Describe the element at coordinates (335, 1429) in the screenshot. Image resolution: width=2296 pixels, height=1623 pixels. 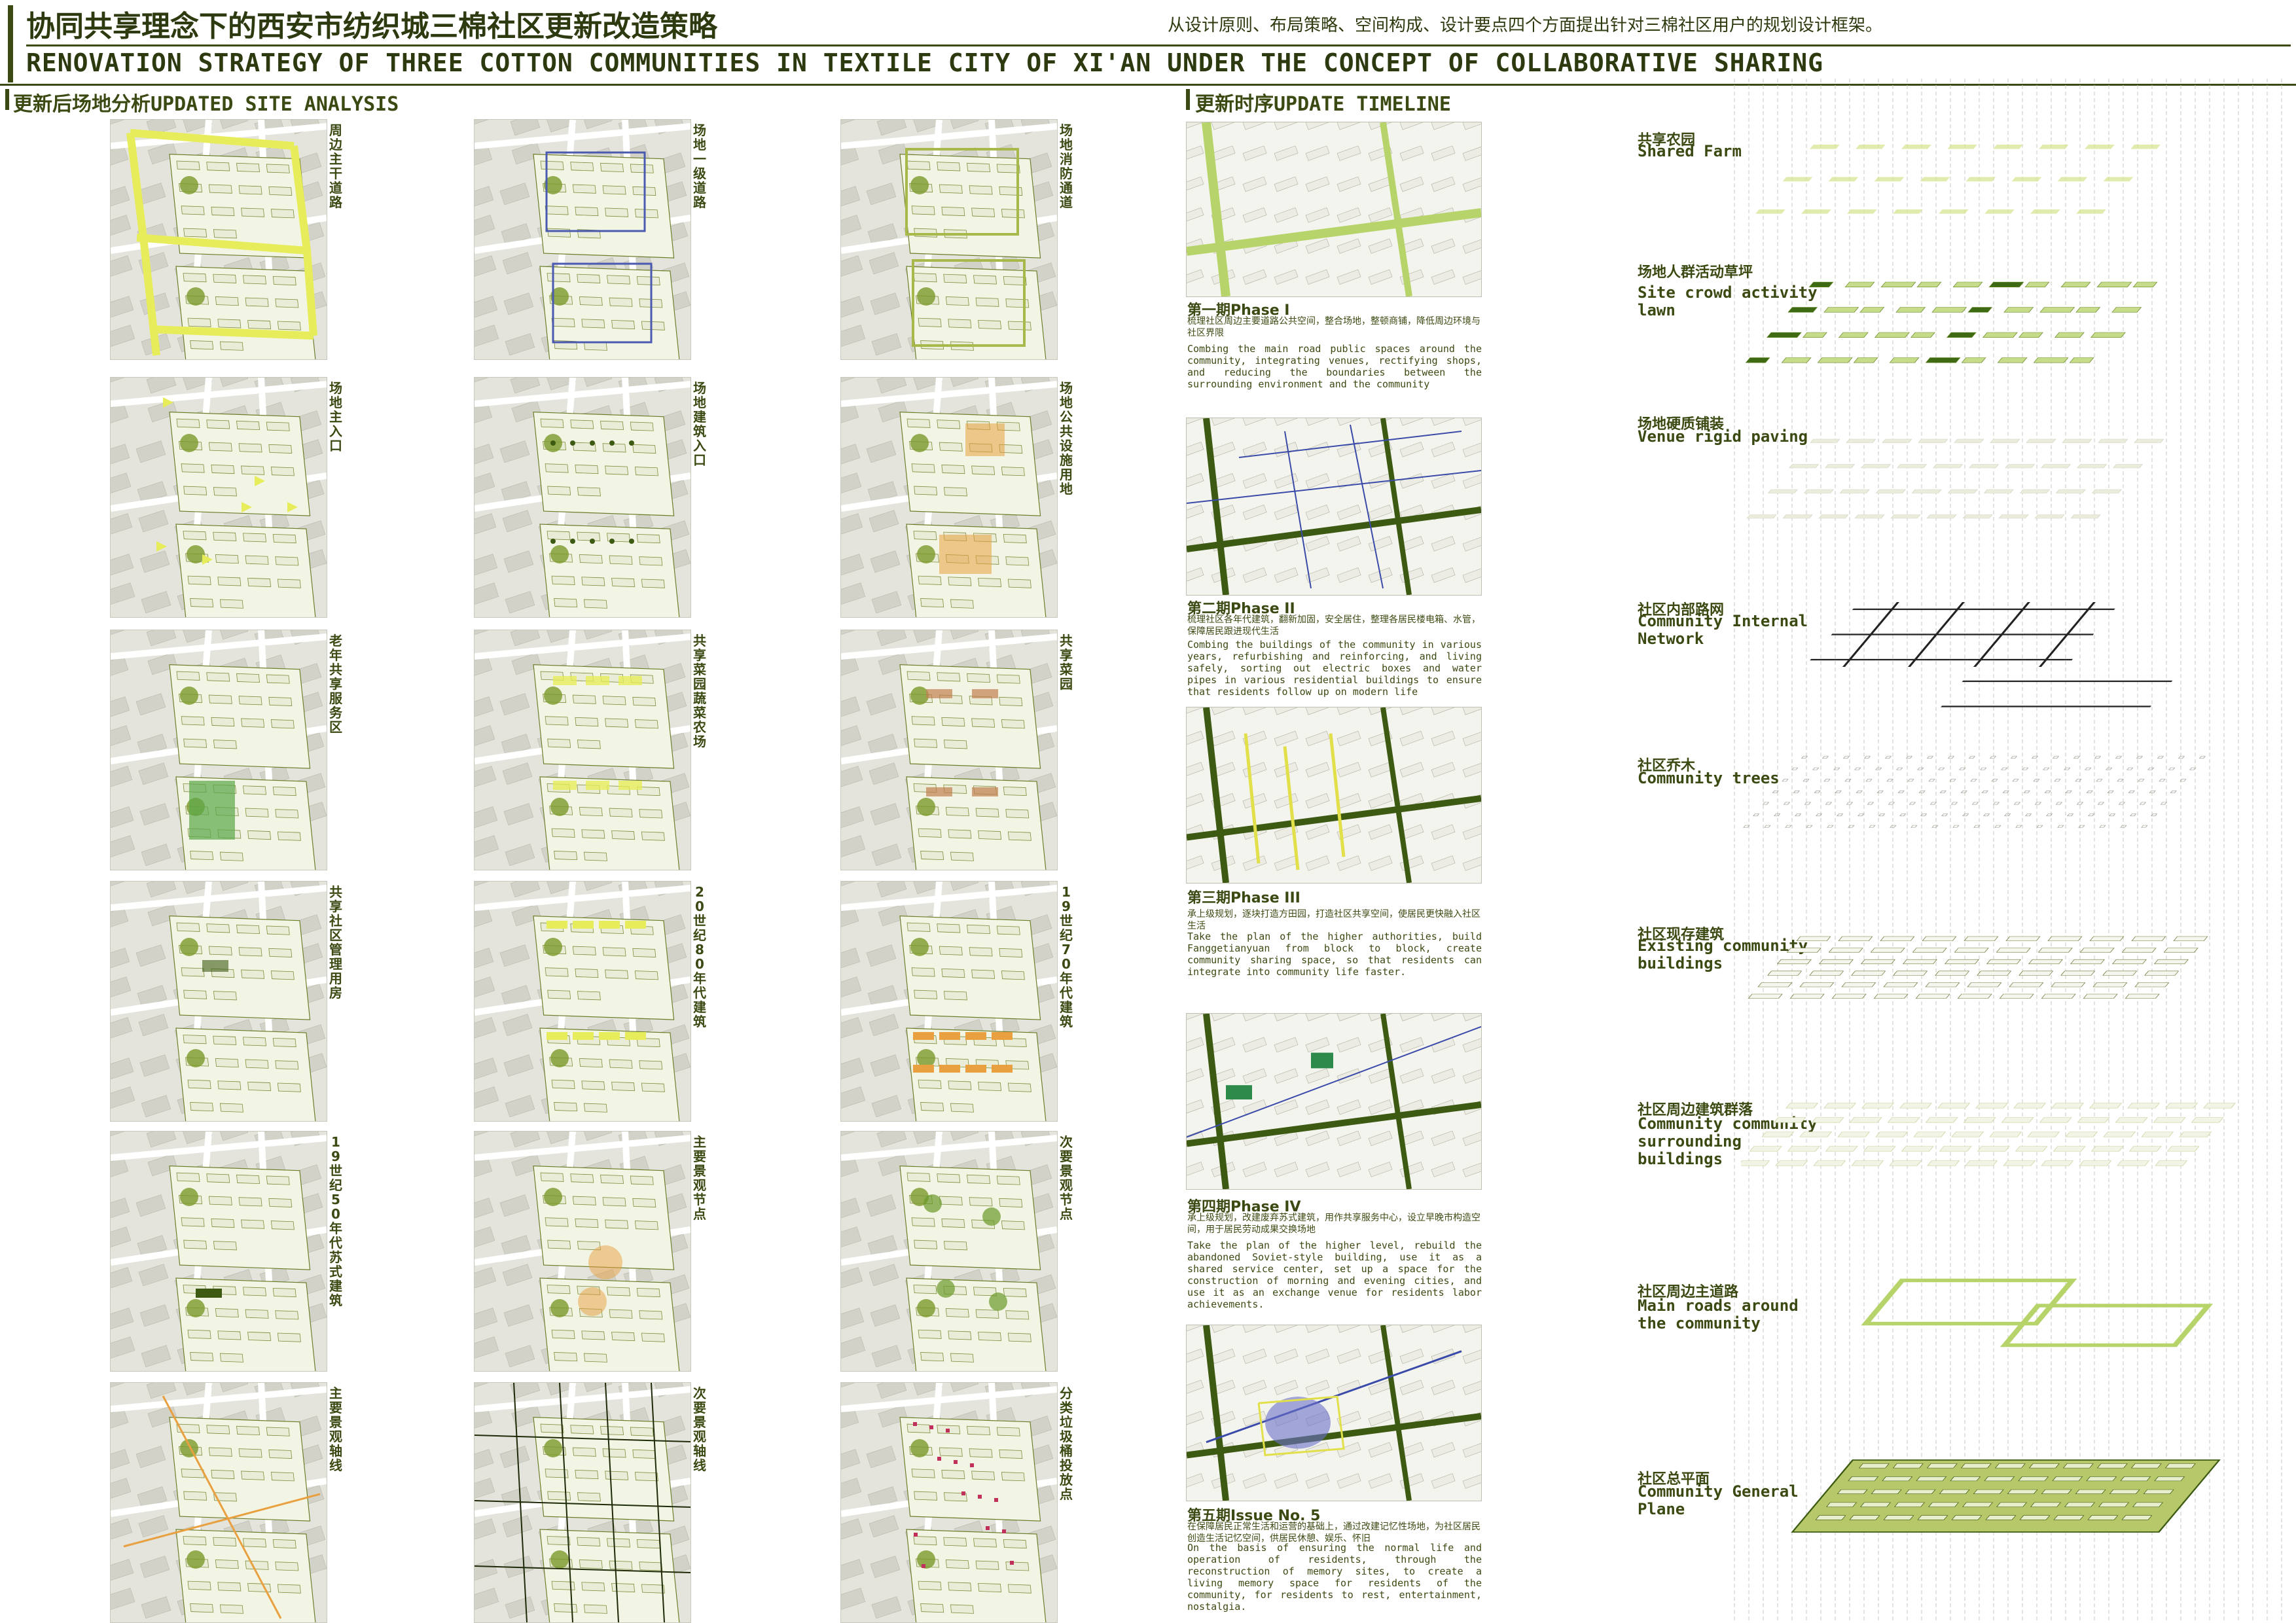
I see `map-label: 主要景观轴线` at that location.